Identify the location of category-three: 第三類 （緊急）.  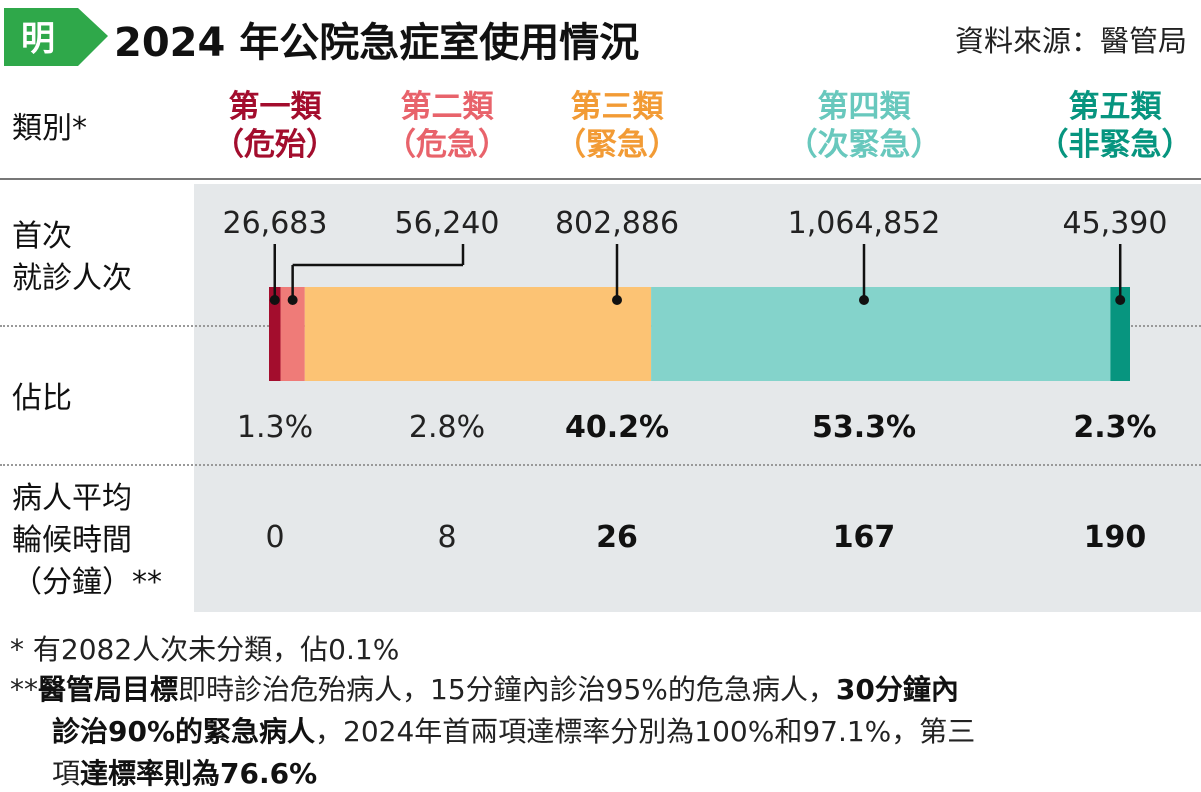
(617, 126).